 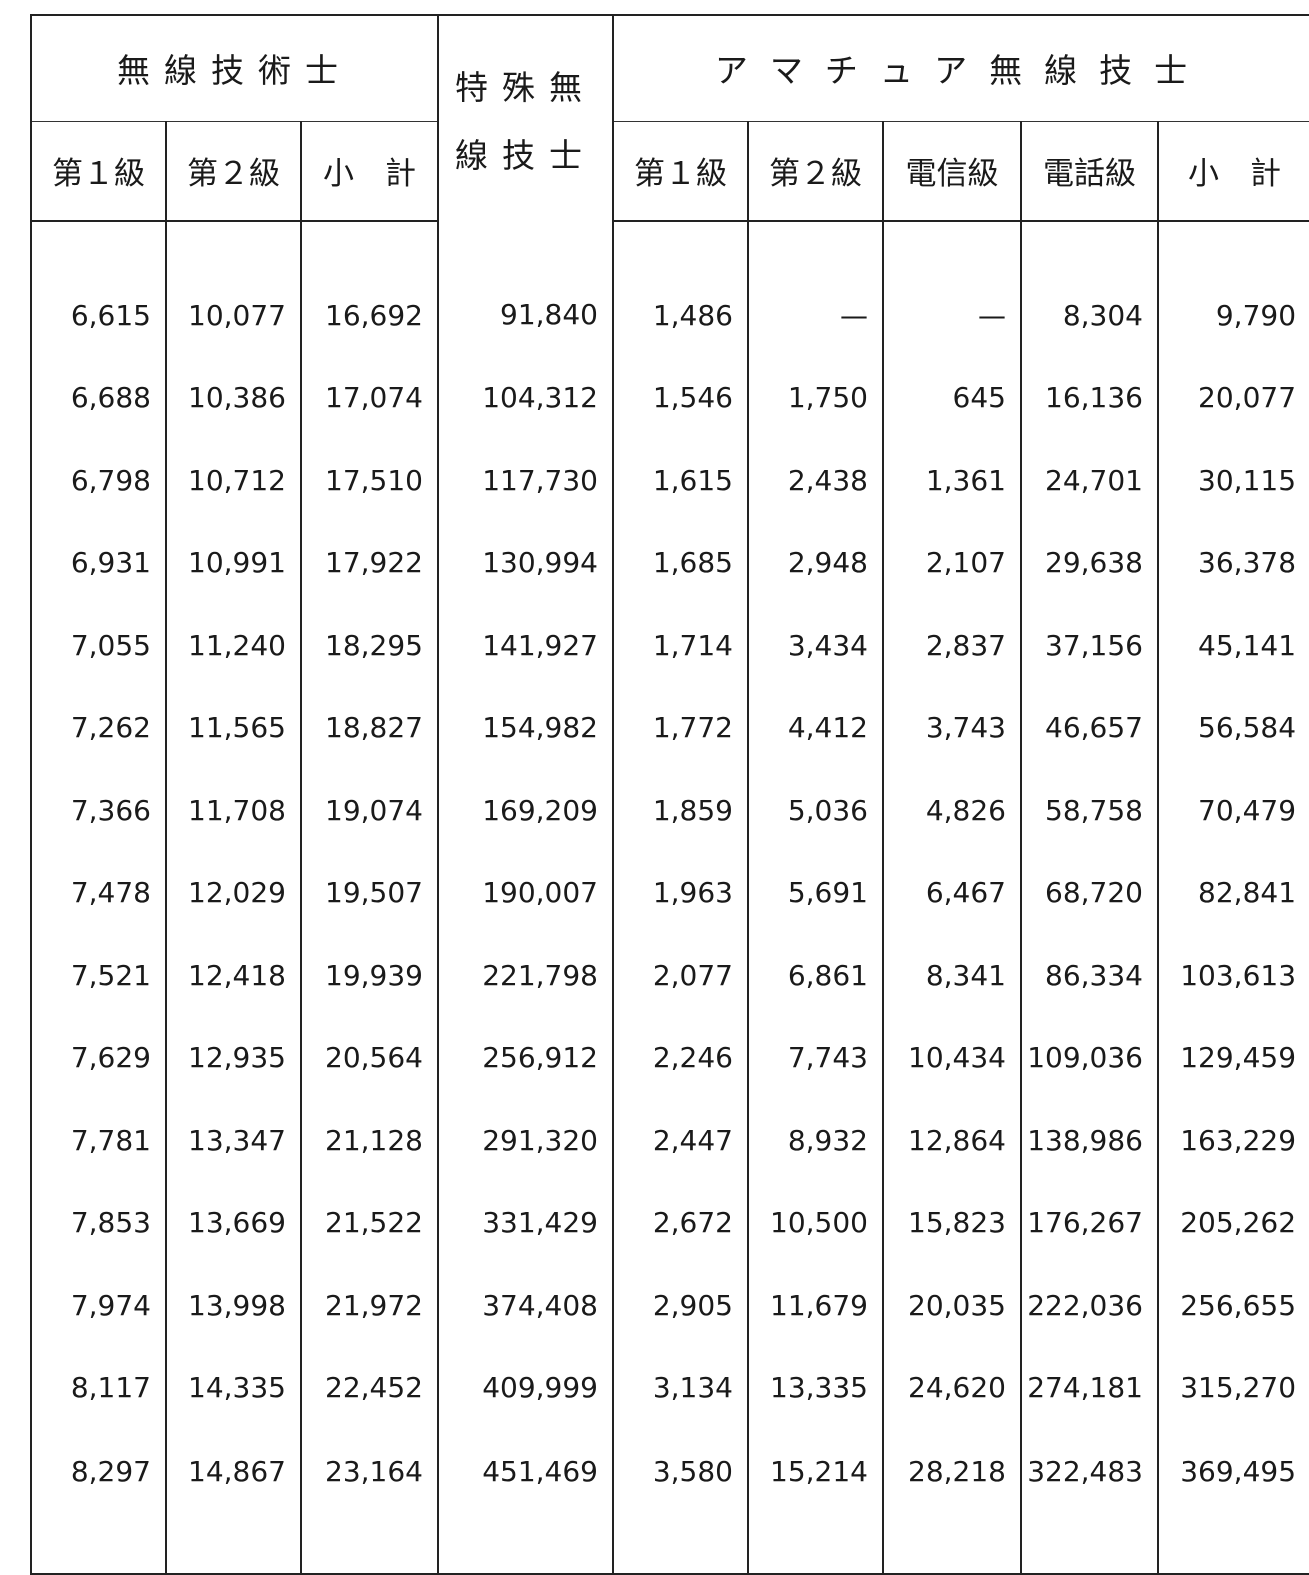 I want to click on cell-engineer-class2: 12,935, so click(x=234, y=1057).